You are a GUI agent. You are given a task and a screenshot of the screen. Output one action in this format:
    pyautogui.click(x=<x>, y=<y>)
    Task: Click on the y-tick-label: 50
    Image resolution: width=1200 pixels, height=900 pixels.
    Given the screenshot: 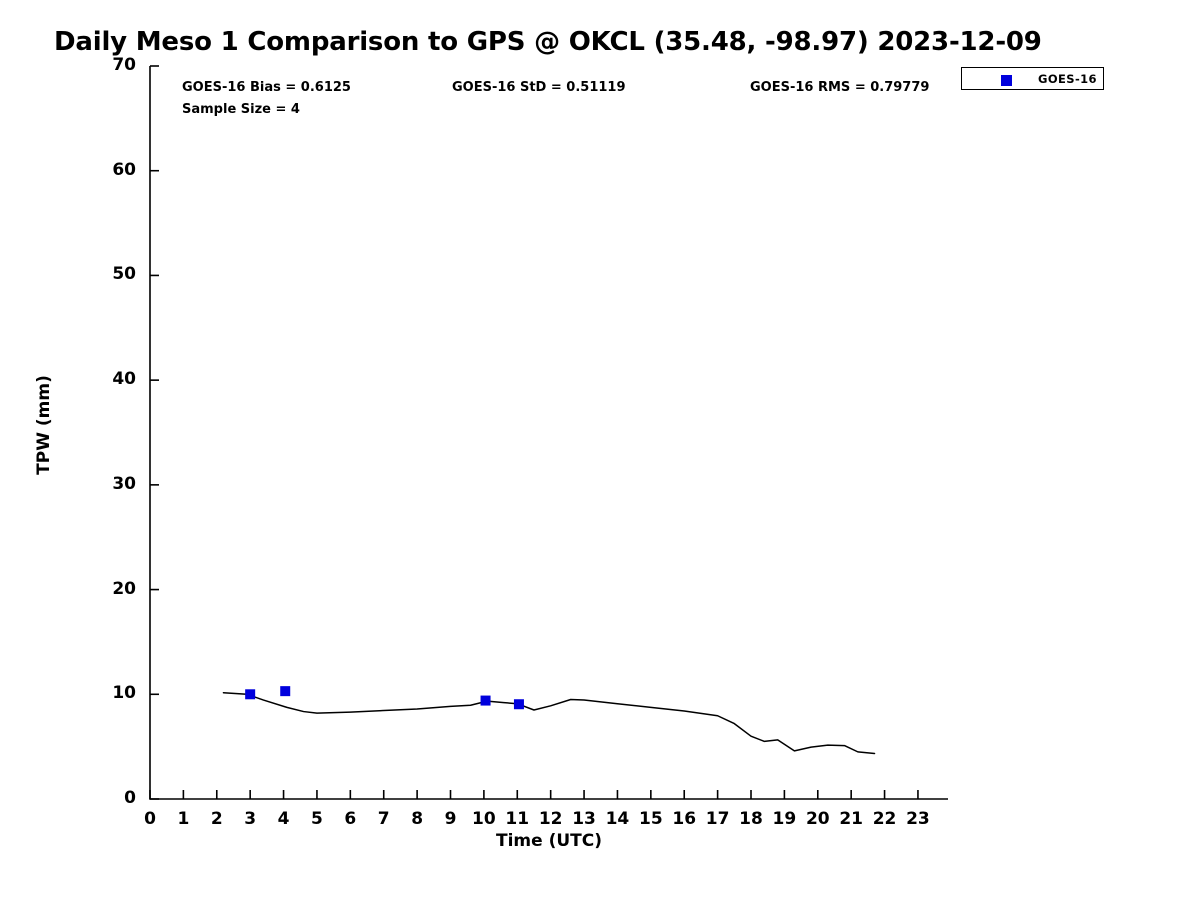 What is the action you would take?
    pyautogui.click(x=124, y=274)
    